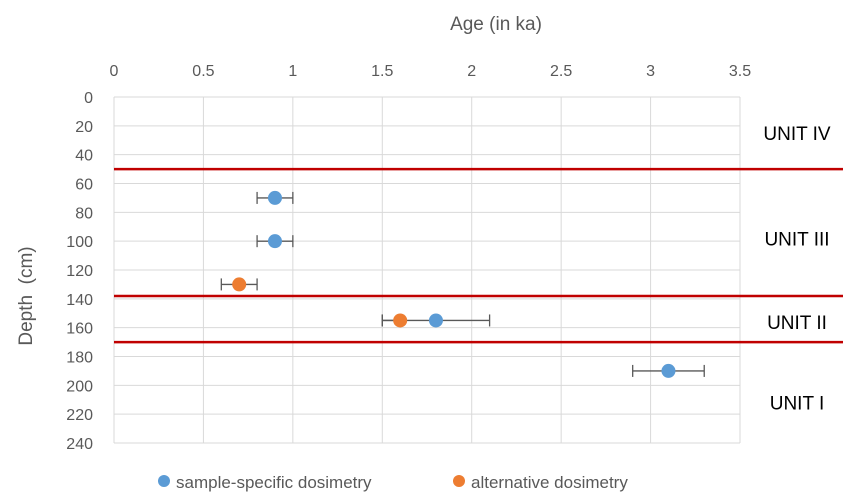 The image size is (843, 499). What do you see at coordinates (84, 185) in the screenshot?
I see `y-tick-label: 60` at bounding box center [84, 185].